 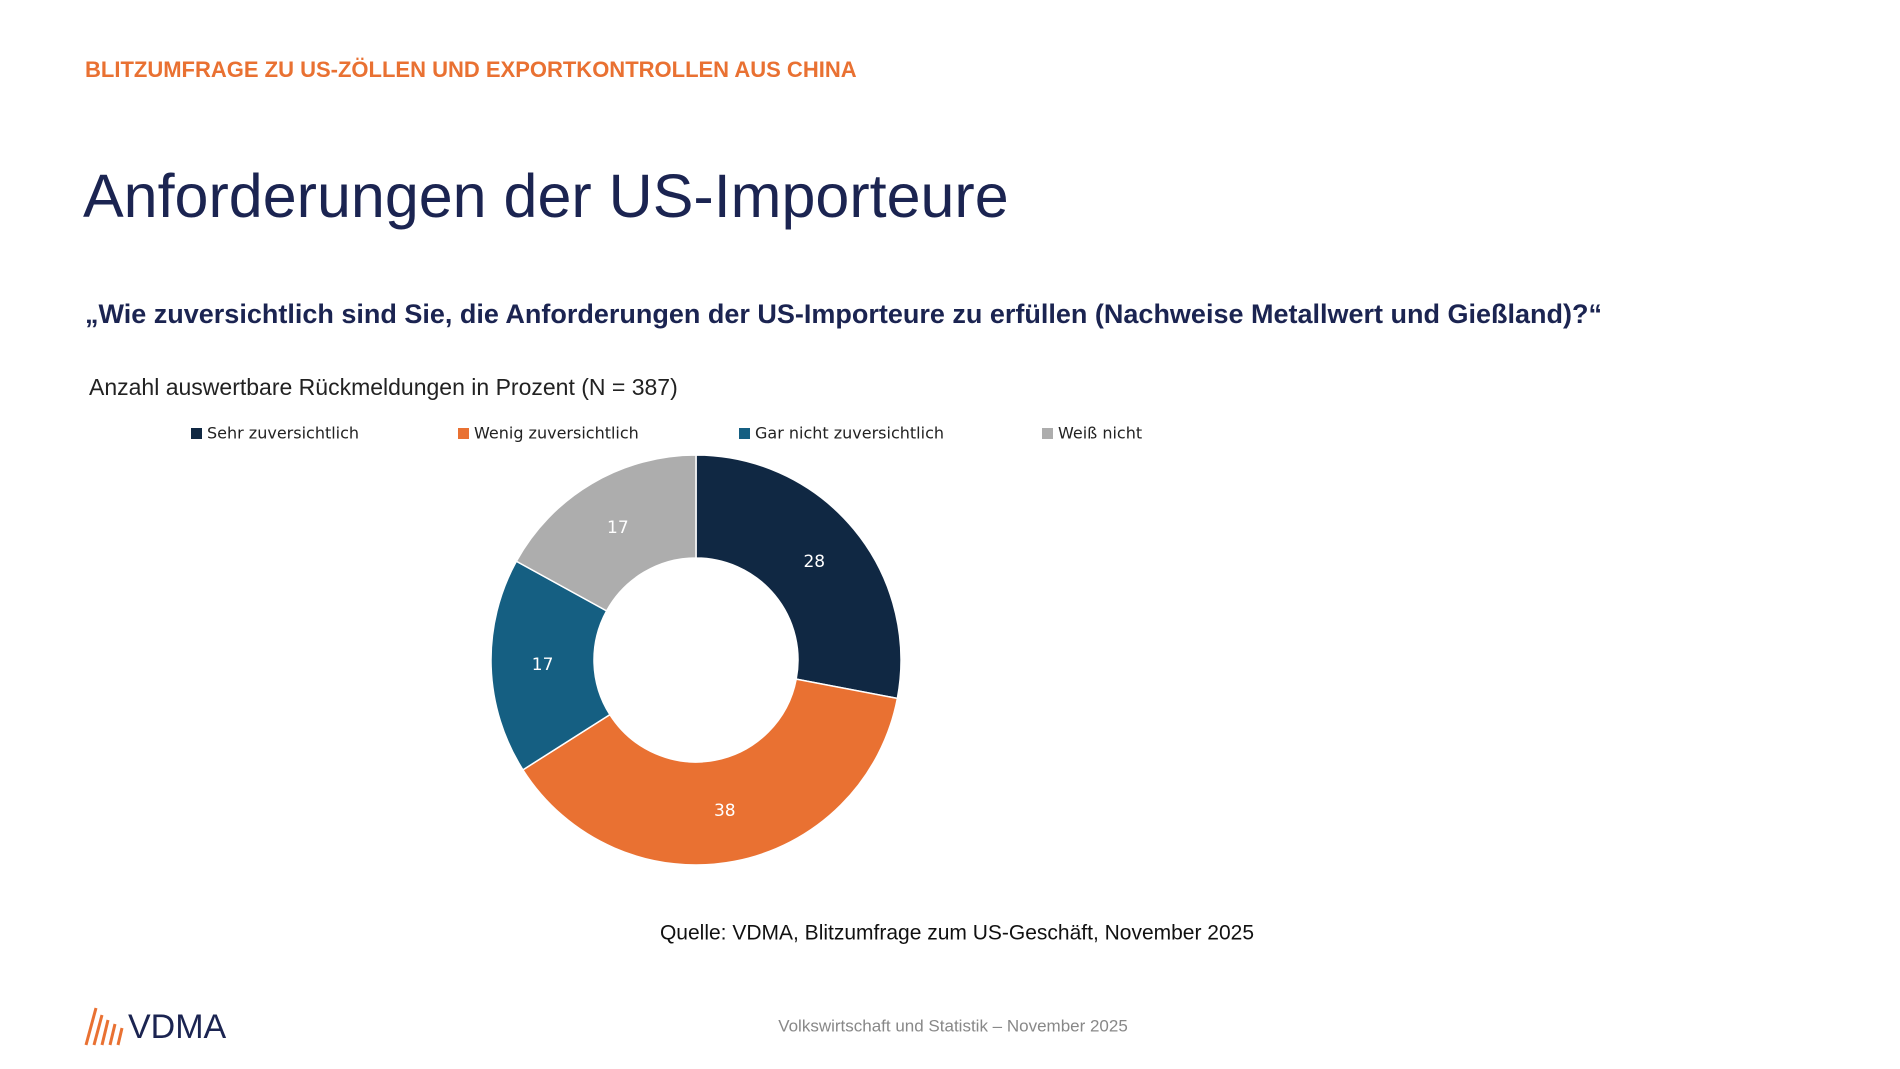 I want to click on data-label: 28, so click(x=814, y=562).